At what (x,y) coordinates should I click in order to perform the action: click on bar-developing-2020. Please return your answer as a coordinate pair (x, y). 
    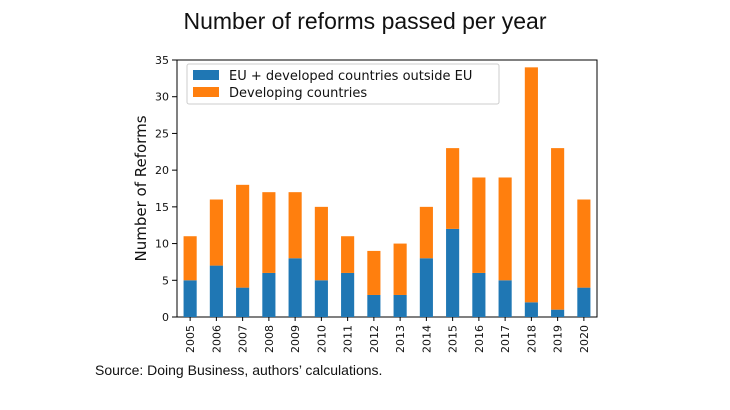
    Looking at the image, I should click on (584, 243).